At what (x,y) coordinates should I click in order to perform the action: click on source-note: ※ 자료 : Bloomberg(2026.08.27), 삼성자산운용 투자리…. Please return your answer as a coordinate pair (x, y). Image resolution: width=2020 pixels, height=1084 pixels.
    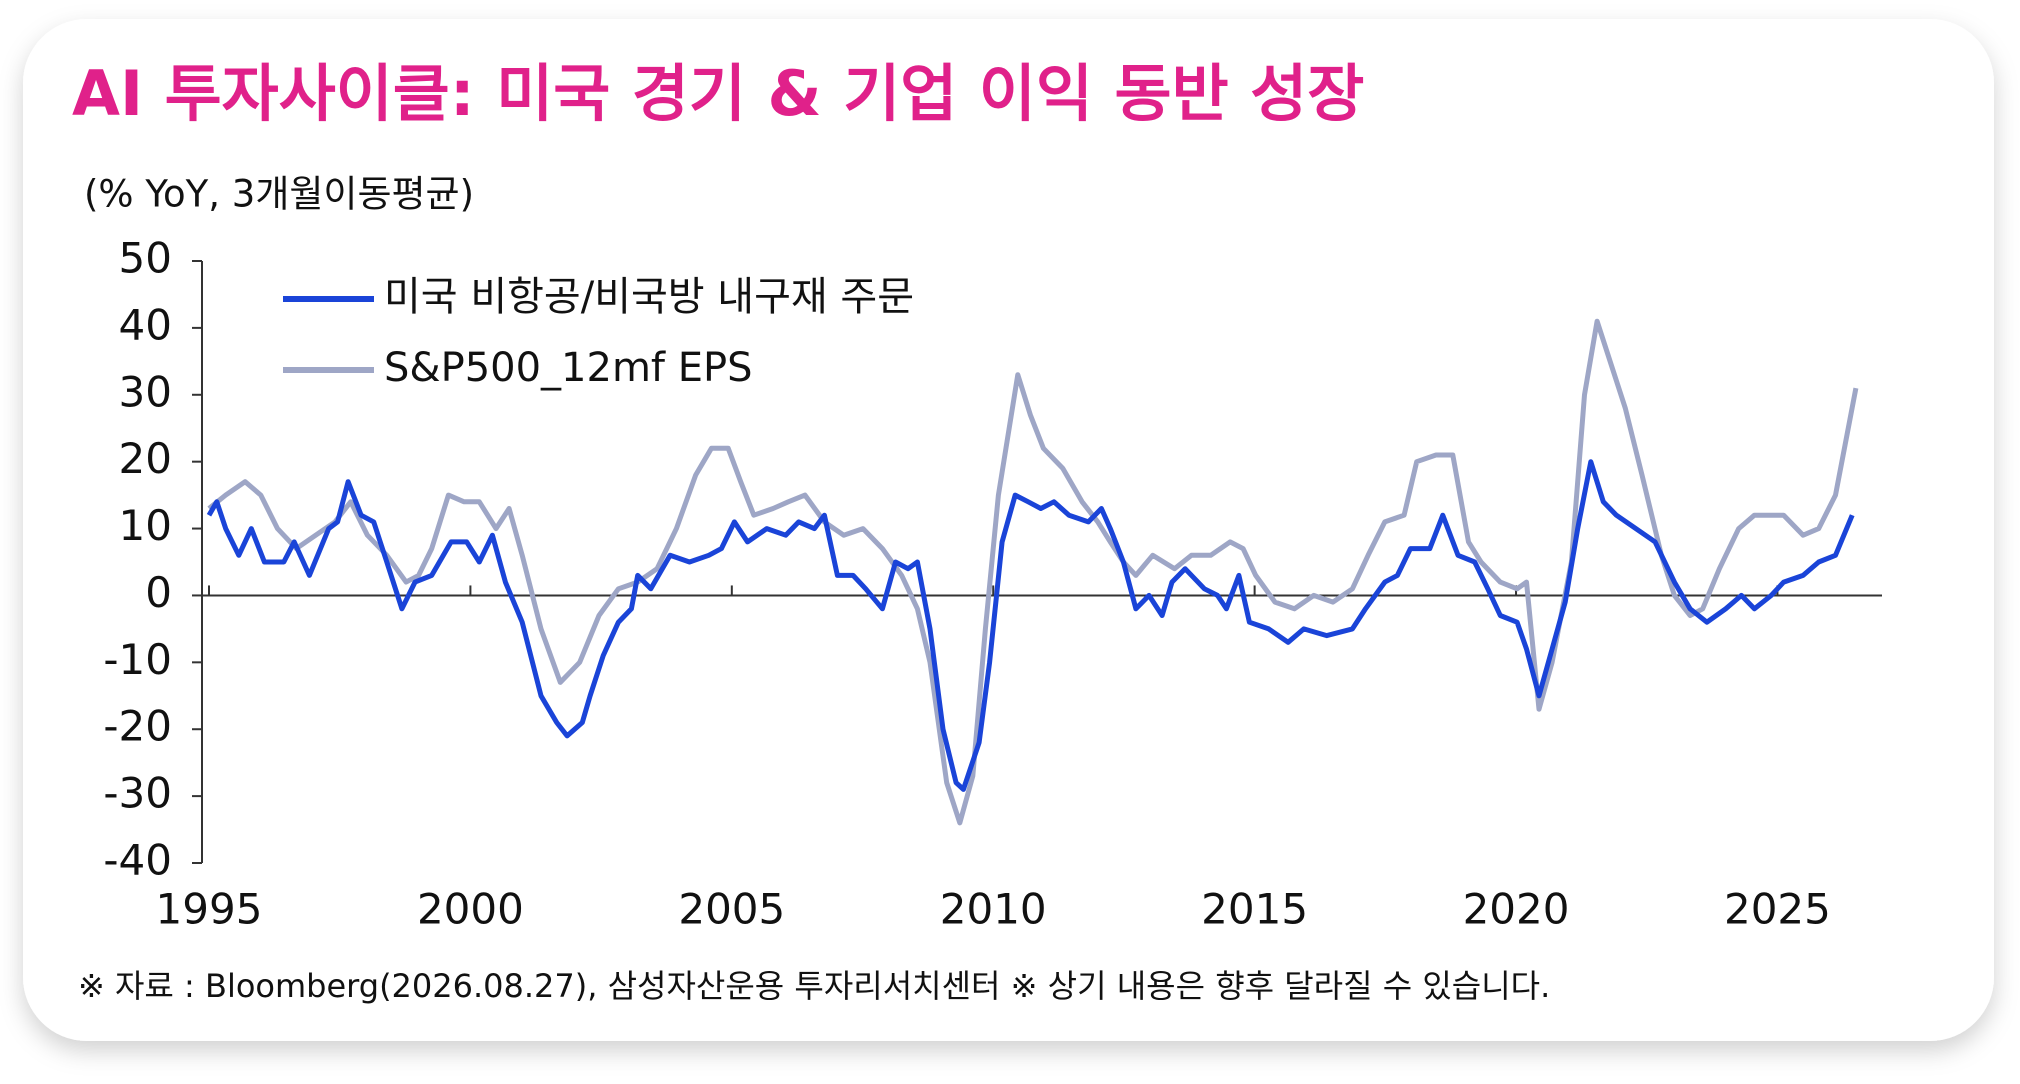
    Looking at the image, I should click on (814, 986).